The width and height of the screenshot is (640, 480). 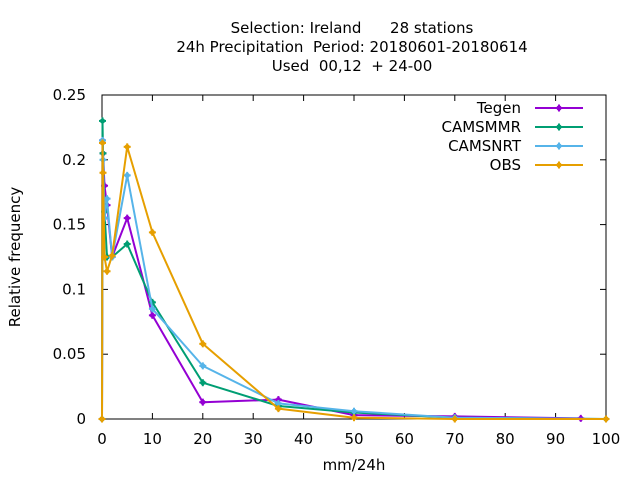 What do you see at coordinates (505, 165) in the screenshot?
I see `legend-label: OBS` at bounding box center [505, 165].